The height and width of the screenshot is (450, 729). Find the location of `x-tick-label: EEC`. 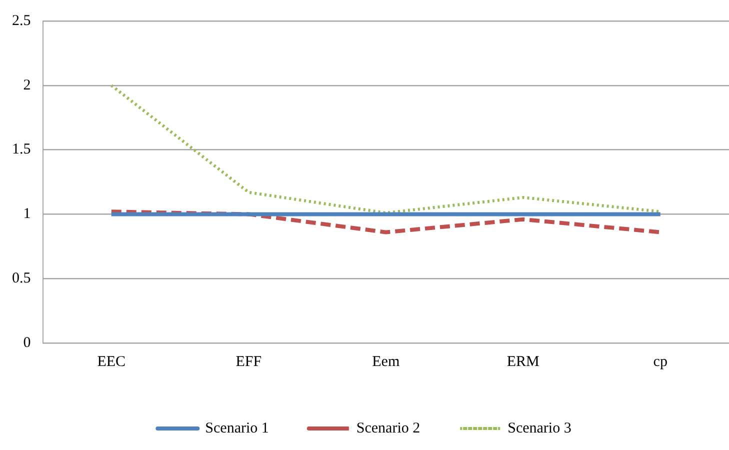

x-tick-label: EEC is located at coordinates (111, 362).